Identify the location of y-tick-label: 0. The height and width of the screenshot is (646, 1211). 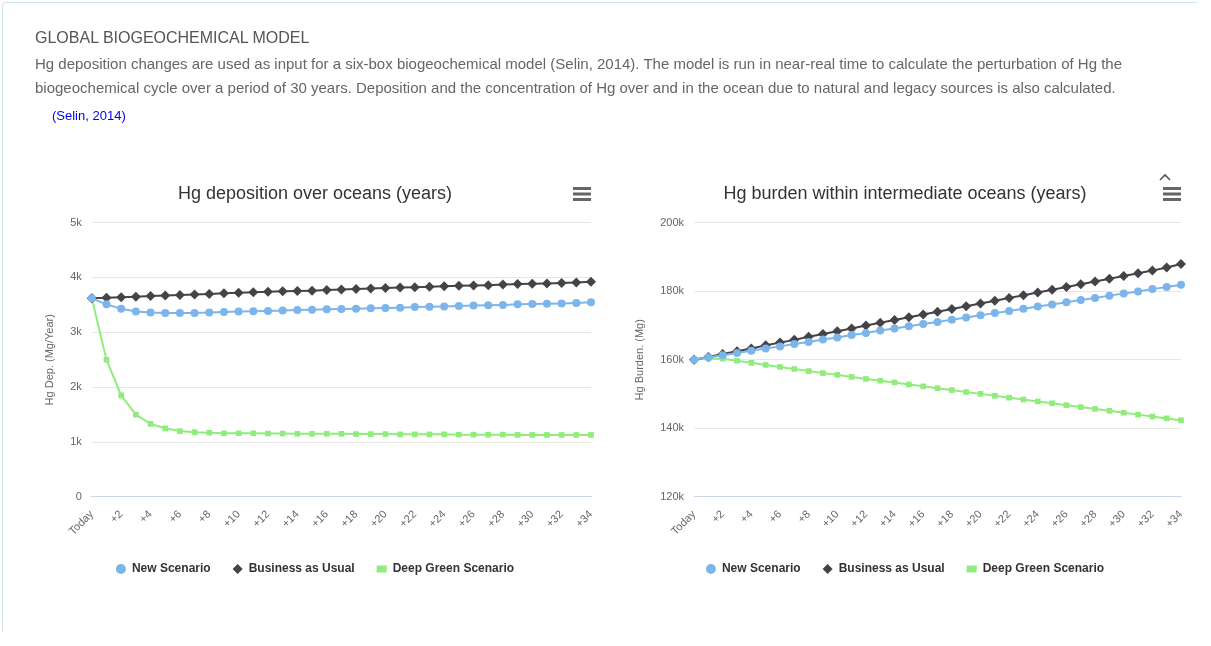
(78, 495).